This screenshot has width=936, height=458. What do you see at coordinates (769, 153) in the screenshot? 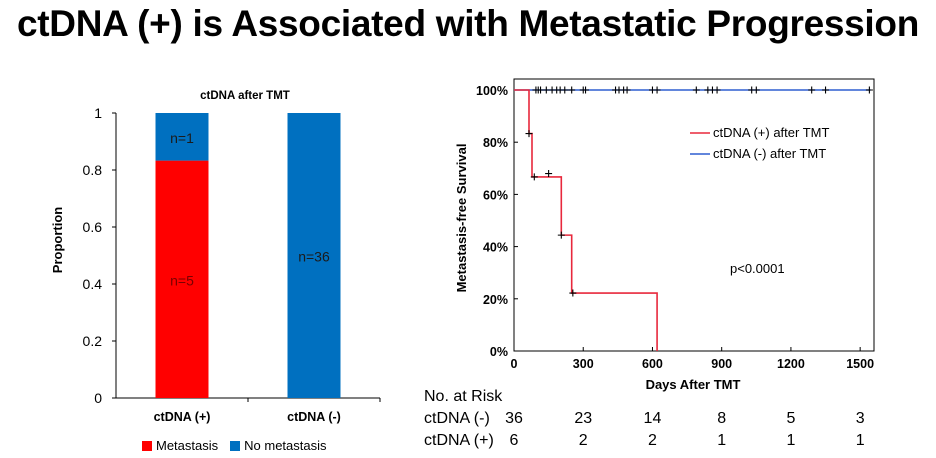
I see `legend-label-ctdna-neg: ctDNA (-) after TMT` at bounding box center [769, 153].